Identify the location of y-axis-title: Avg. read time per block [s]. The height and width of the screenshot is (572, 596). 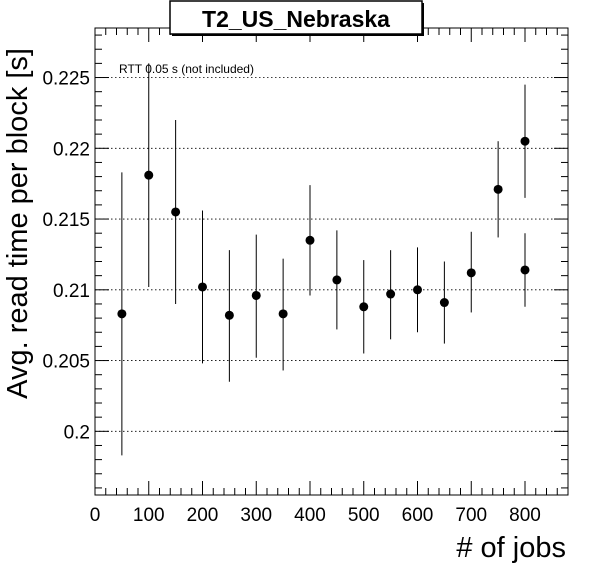
(18, 223).